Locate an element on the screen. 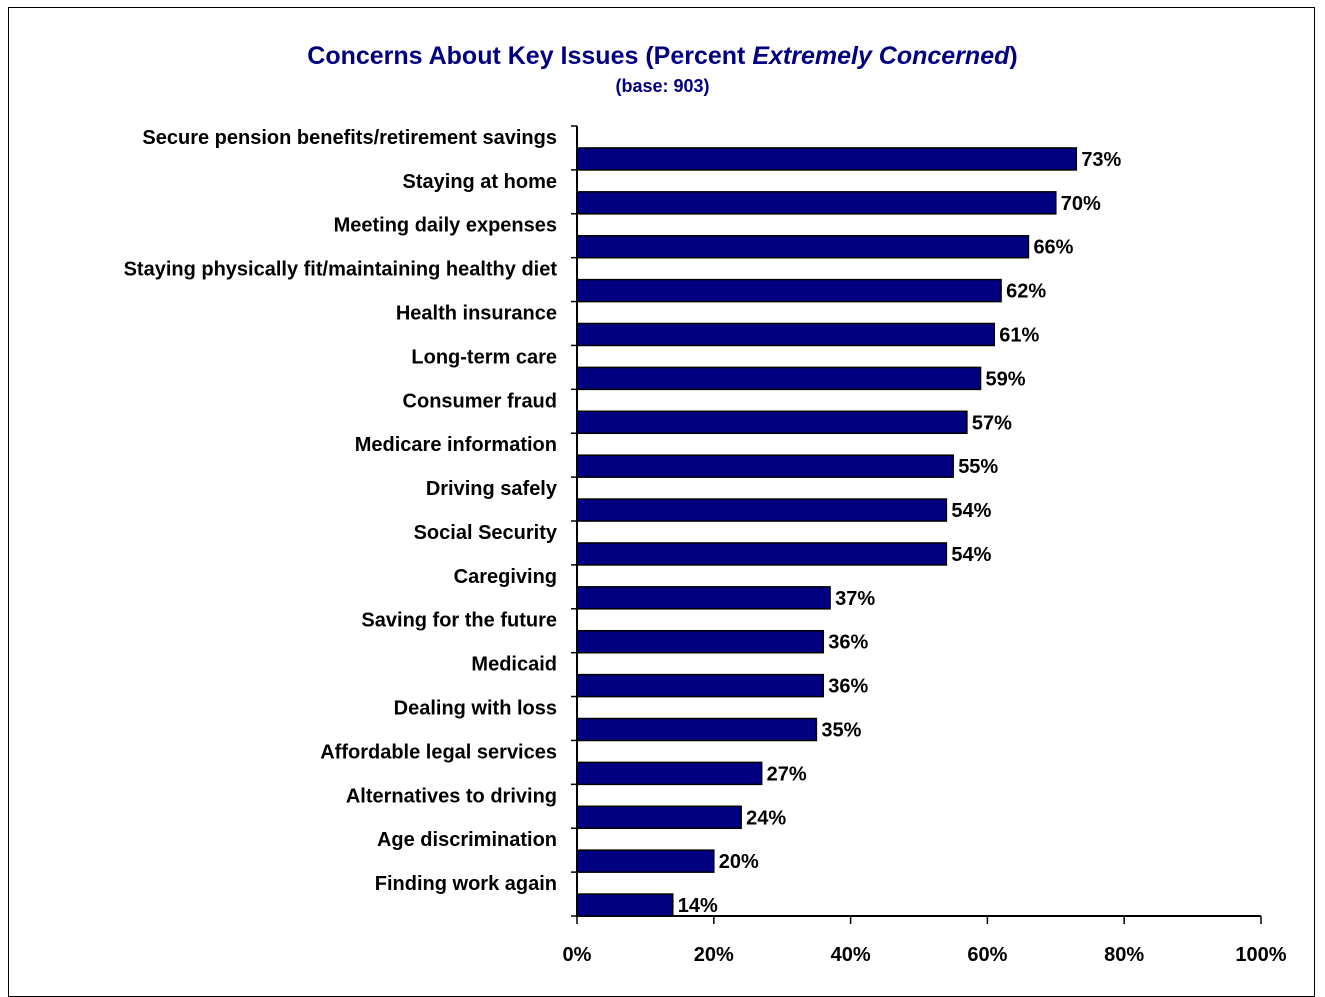  value-label: 55% is located at coordinates (978, 467).